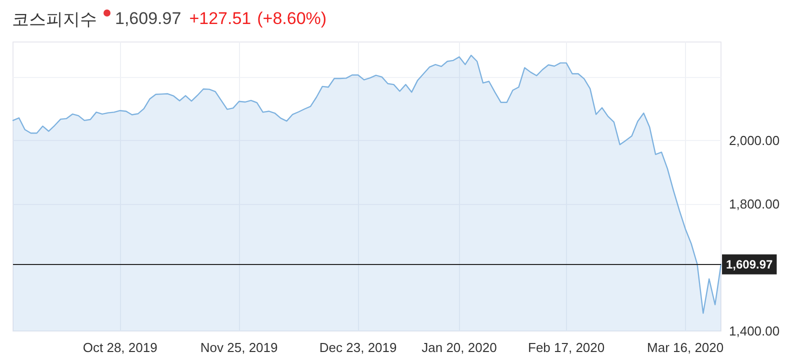  What do you see at coordinates (358, 347) in the screenshot?
I see `x-tick-label: Dec 23, 2019` at bounding box center [358, 347].